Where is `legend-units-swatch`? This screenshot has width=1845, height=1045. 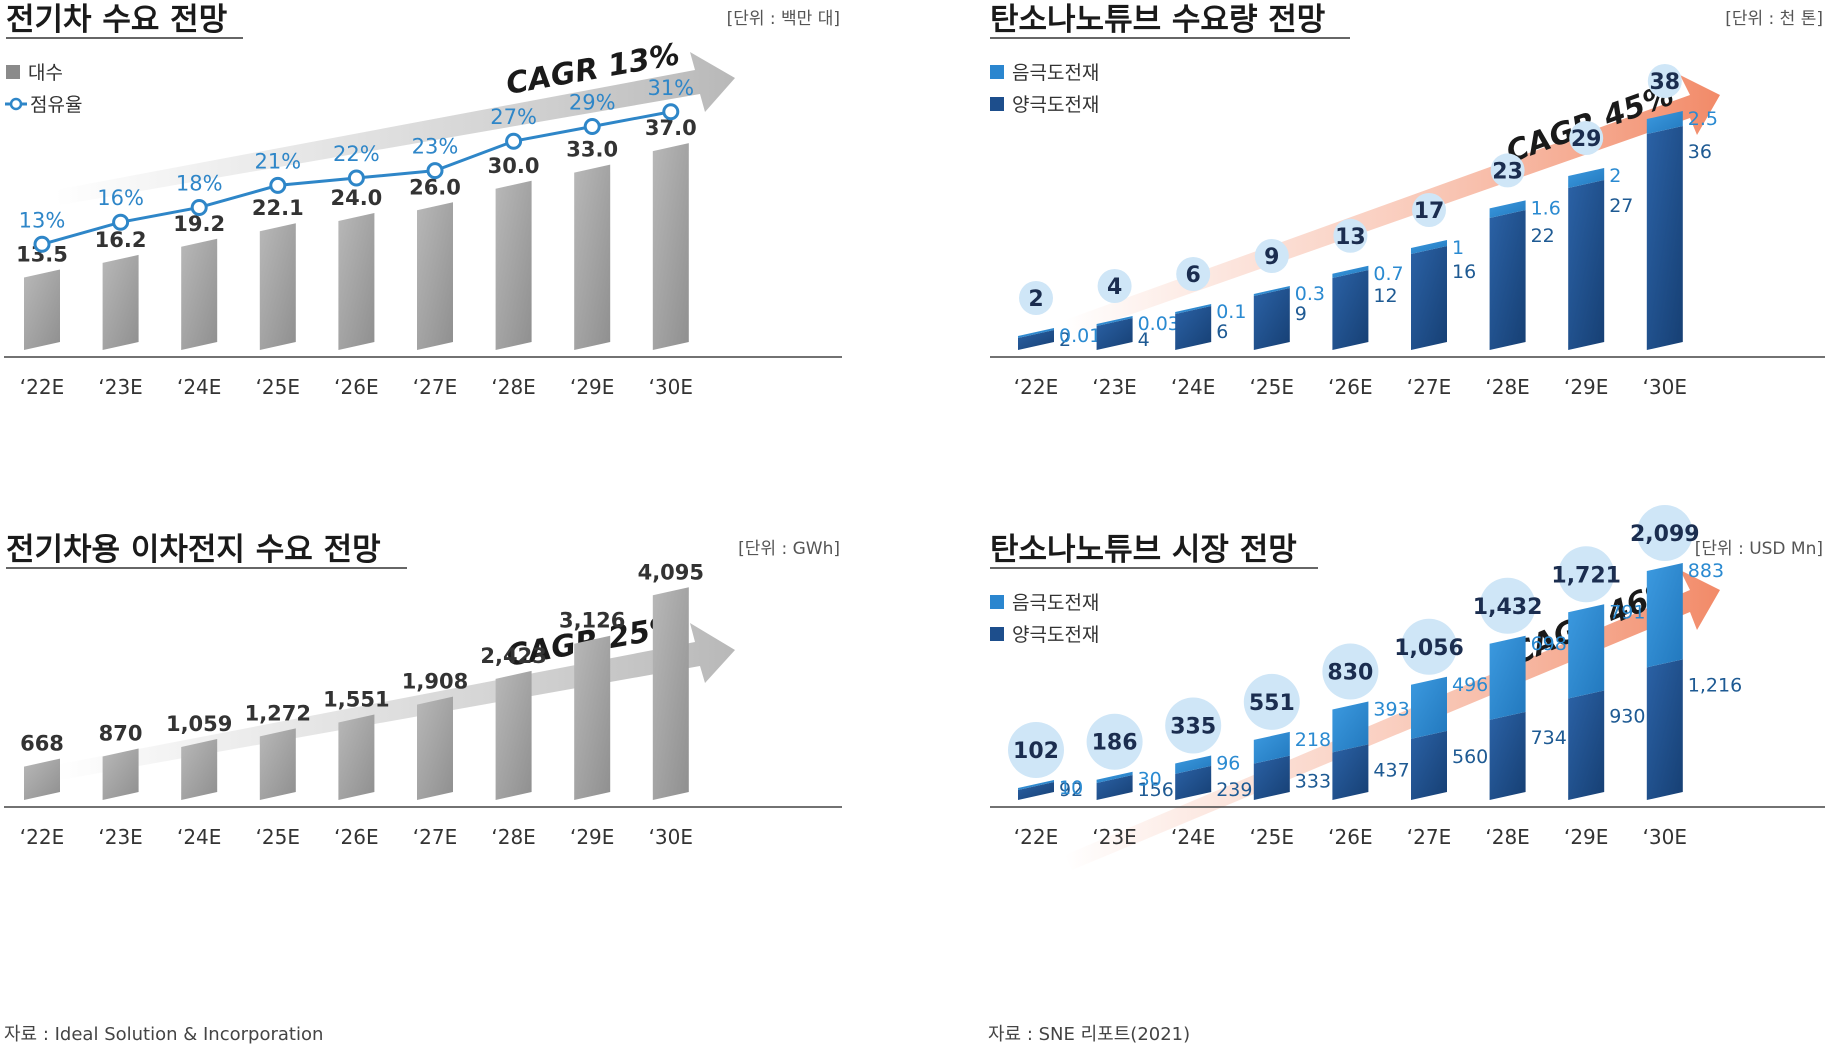 legend-units-swatch is located at coordinates (13, 72).